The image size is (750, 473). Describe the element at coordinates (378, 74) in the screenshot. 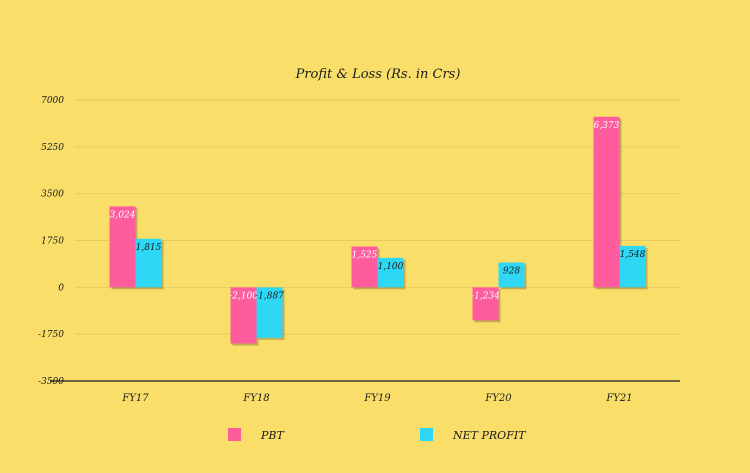

I see `chart-title: Profit & Loss (Rs. in Crs)` at that location.